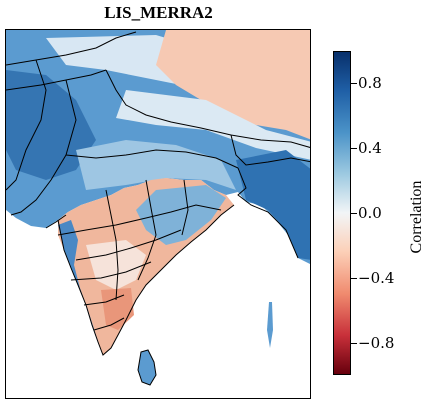  What do you see at coordinates (416, 217) in the screenshot?
I see `colorbar-label: Correlation` at bounding box center [416, 217].